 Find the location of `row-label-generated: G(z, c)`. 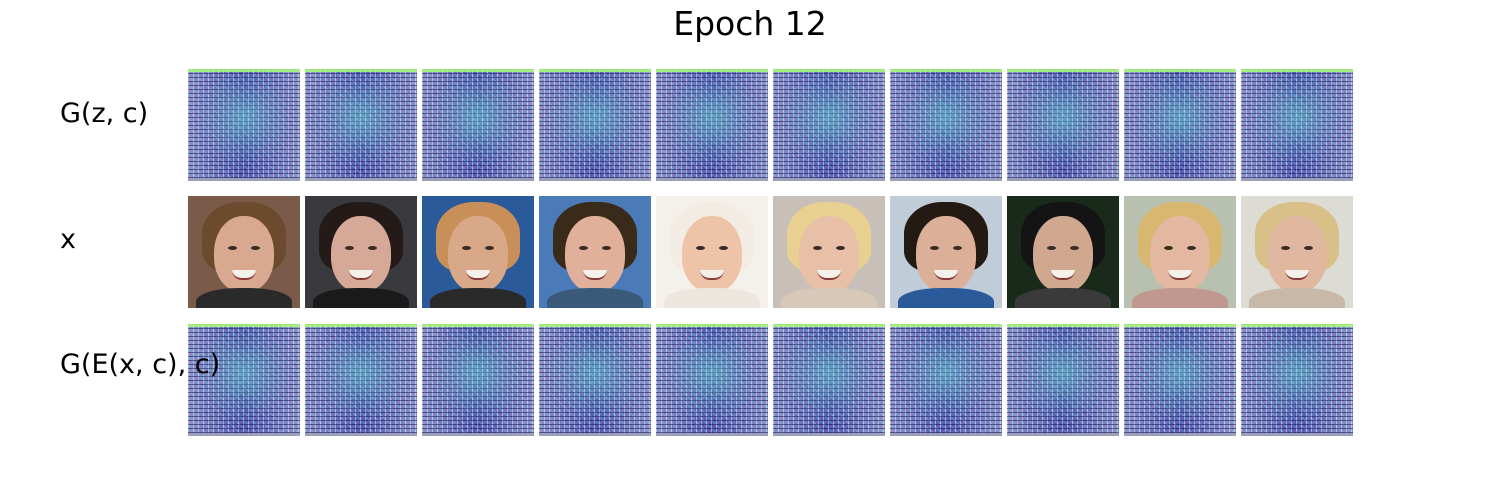

row-label-generated: G(z, c) is located at coordinates (104, 113).